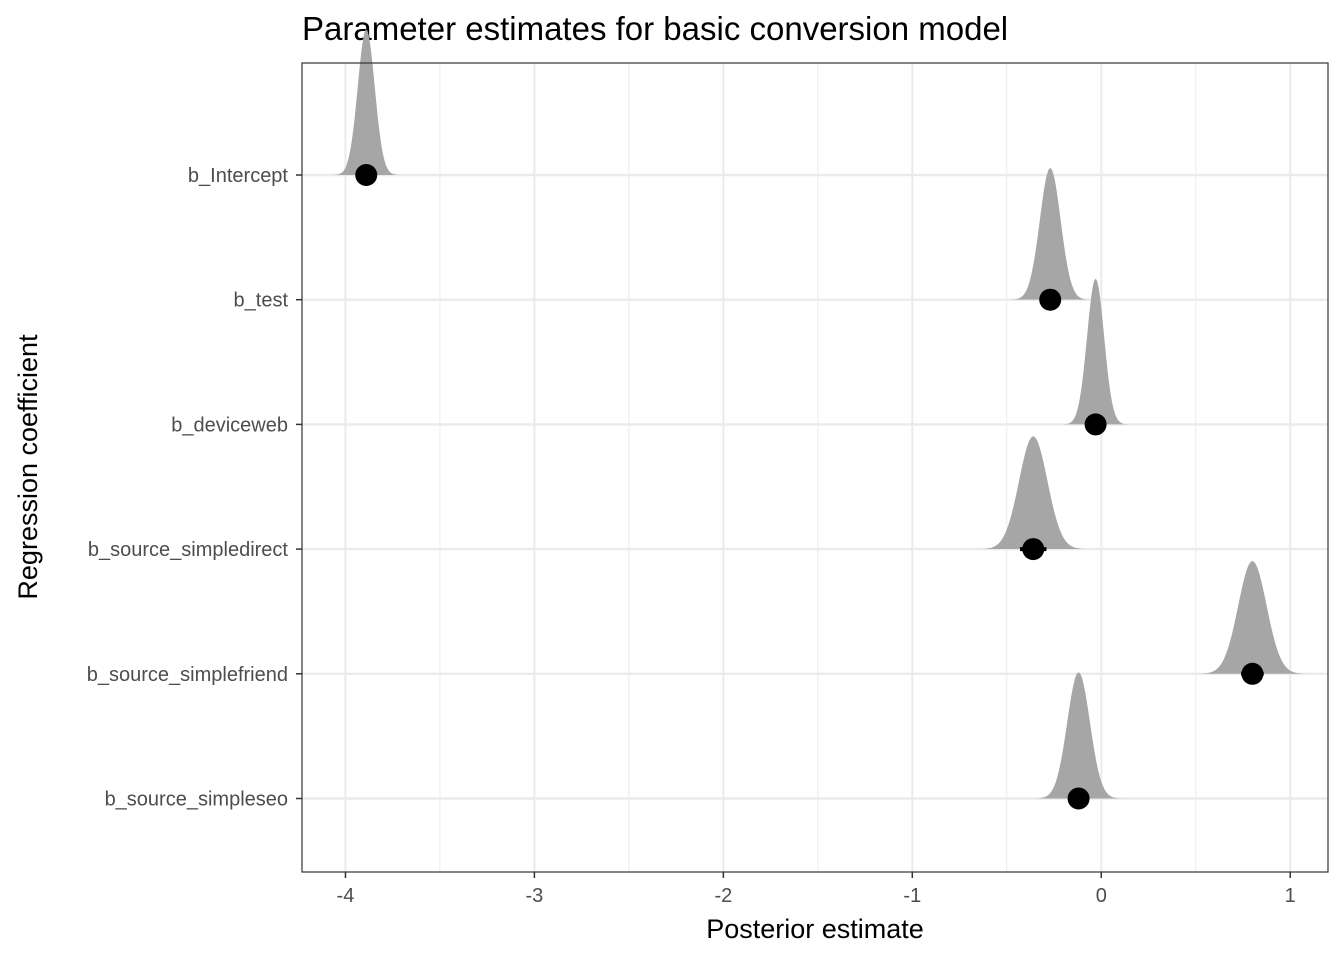 This screenshot has width=1344, height=960. What do you see at coordinates (1033, 493) in the screenshot?
I see `density-slab-b_source_simpledirect` at bounding box center [1033, 493].